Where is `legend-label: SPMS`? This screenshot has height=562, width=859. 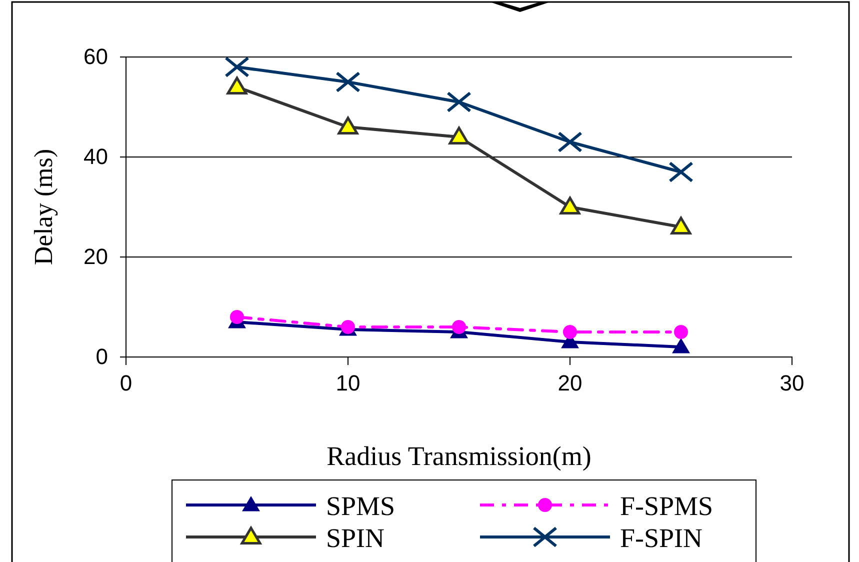 legend-label: SPMS is located at coordinates (361, 506).